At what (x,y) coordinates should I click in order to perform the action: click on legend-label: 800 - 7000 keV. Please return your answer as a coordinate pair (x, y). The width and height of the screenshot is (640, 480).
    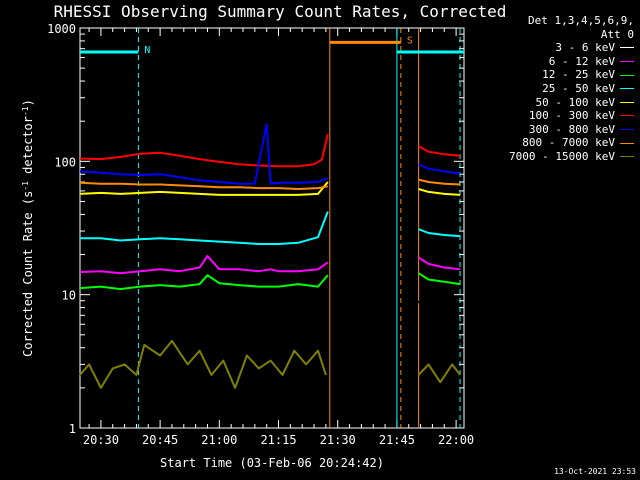
    Looking at the image, I should click on (568, 143).